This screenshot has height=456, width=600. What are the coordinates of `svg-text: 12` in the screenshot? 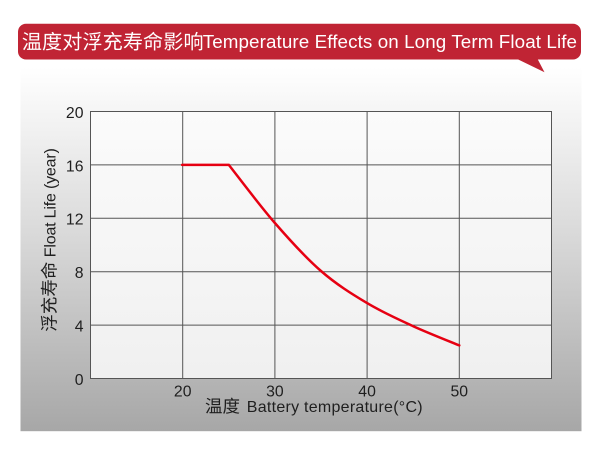 It's located at (75, 220).